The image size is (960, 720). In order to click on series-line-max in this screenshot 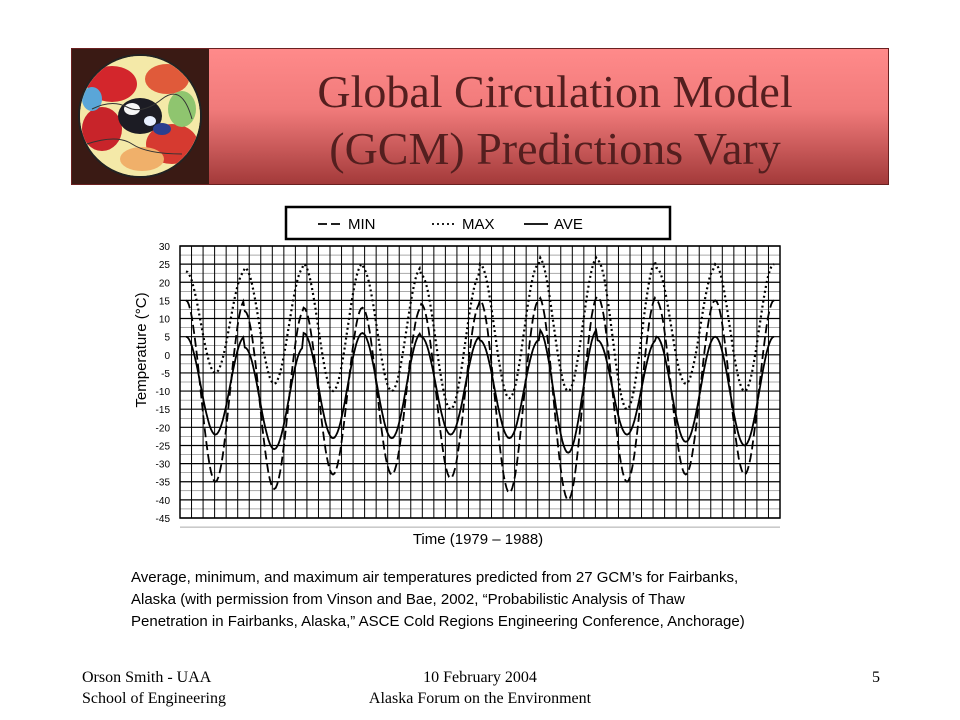, I will do `click(480, 332)`.